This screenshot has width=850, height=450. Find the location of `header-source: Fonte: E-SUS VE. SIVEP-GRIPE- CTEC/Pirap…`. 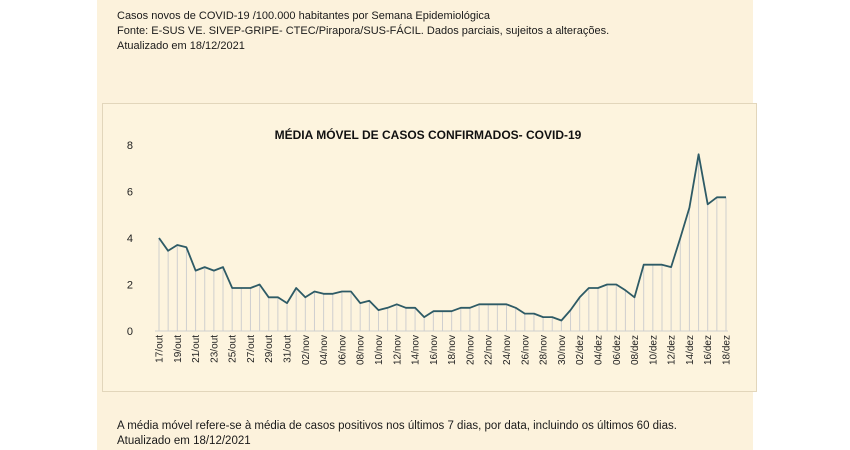

header-source: Fonte: E-SUS VE. SIVEP-GRIPE- CTEC/Pirap… is located at coordinates (363, 31).